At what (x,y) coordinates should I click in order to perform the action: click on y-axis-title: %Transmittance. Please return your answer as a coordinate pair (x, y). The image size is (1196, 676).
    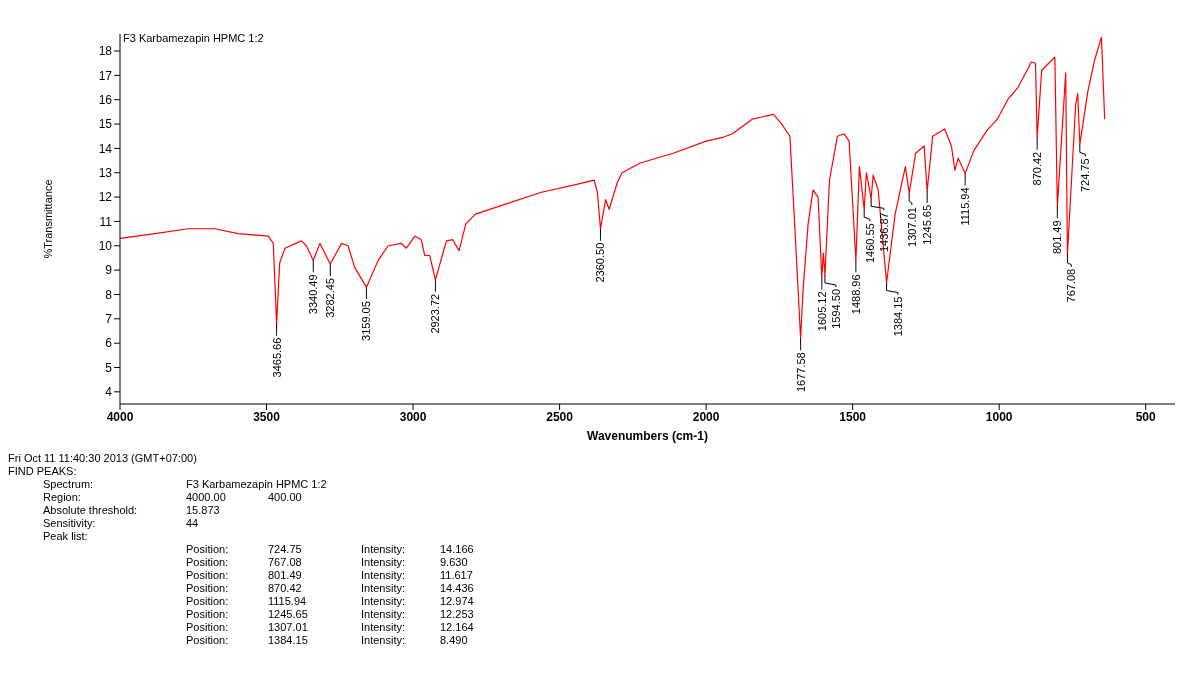
    Looking at the image, I should click on (47, 219).